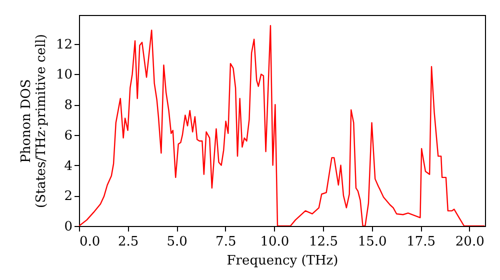 Image resolution: width=500 pixels, height=280 pixels. I want to click on x-tick-label: 7.5, so click(226, 242).